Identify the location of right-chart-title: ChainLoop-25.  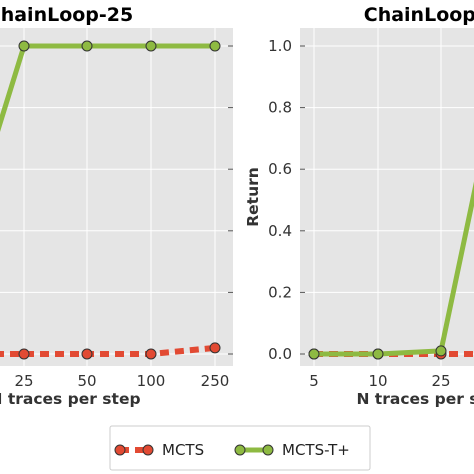
(419, 15).